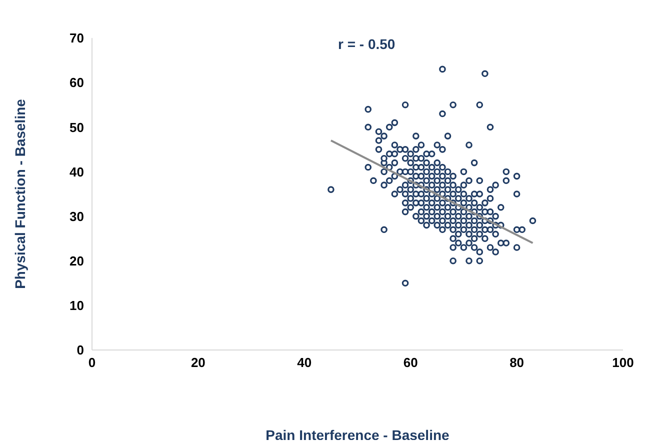 Image resolution: width=647 pixels, height=442 pixels. Describe the element at coordinates (77, 82) in the screenshot. I see `y-tick-label: 60` at that location.